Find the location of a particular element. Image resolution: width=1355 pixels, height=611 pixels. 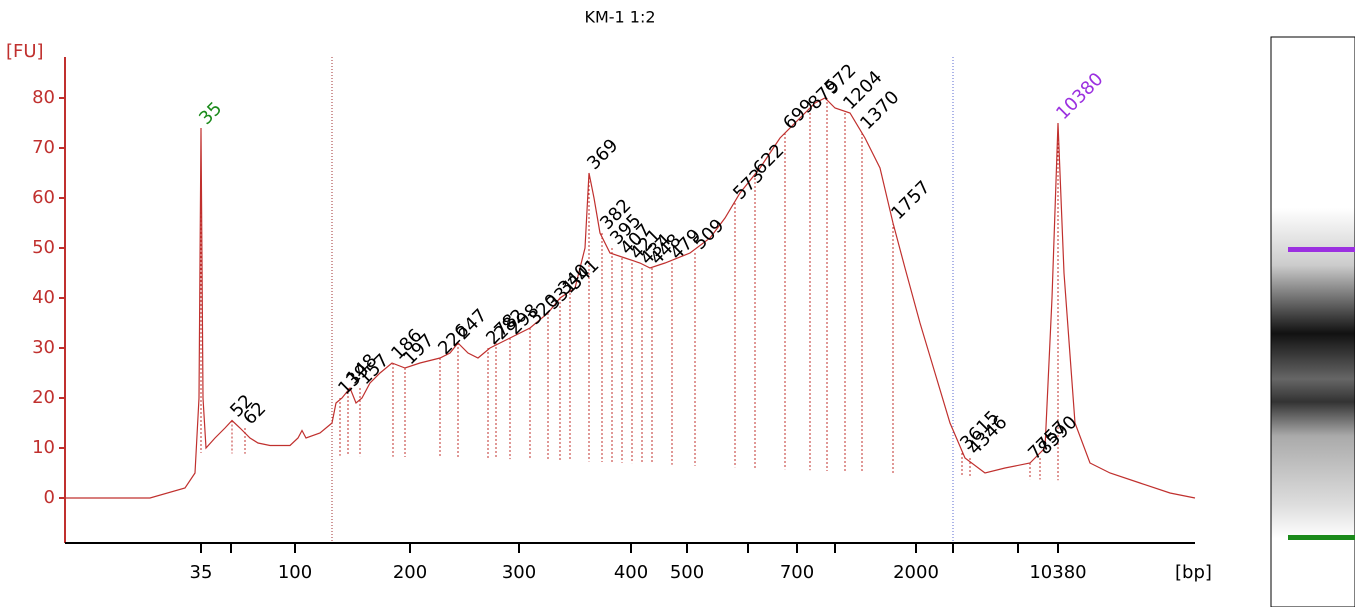

y-tick-label: 20 is located at coordinates (43, 397).